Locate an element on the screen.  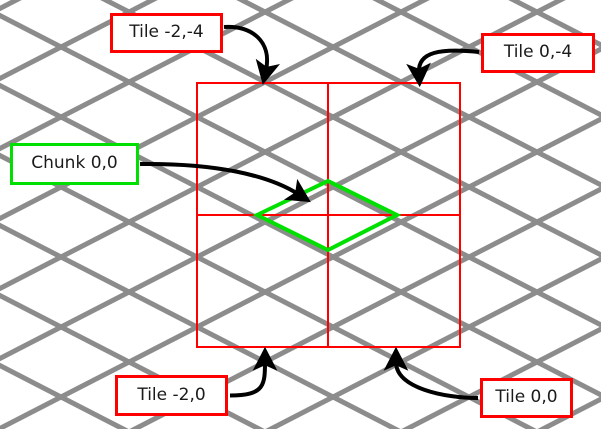
label-box-tile-neg2-neg4: Tile -2,-4 is located at coordinates (166, 33).